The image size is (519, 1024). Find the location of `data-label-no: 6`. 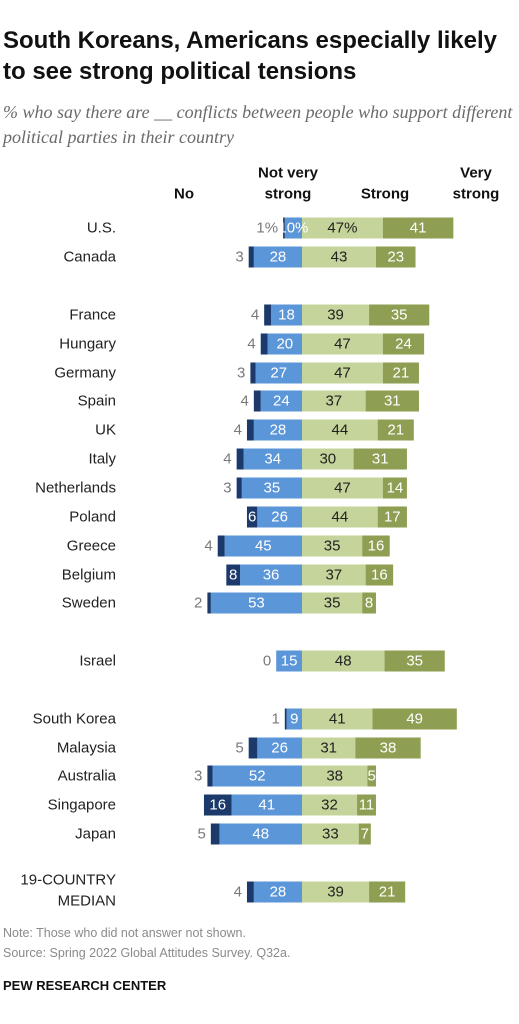

data-label-no: 6 is located at coordinates (252, 517).